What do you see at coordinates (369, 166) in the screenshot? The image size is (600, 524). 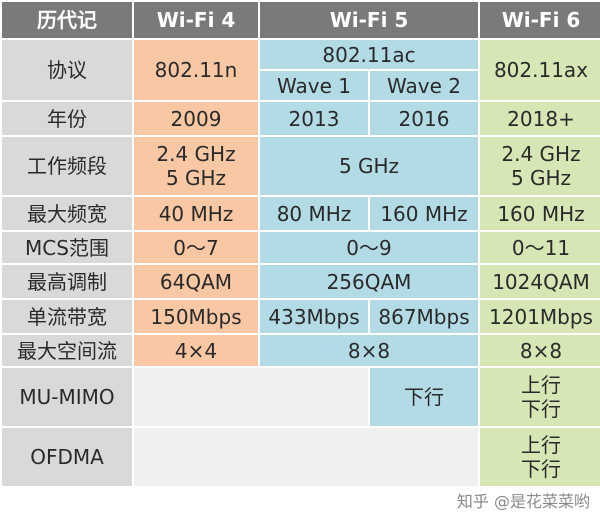 I see `band-wifi5: 5 GHz` at bounding box center [369, 166].